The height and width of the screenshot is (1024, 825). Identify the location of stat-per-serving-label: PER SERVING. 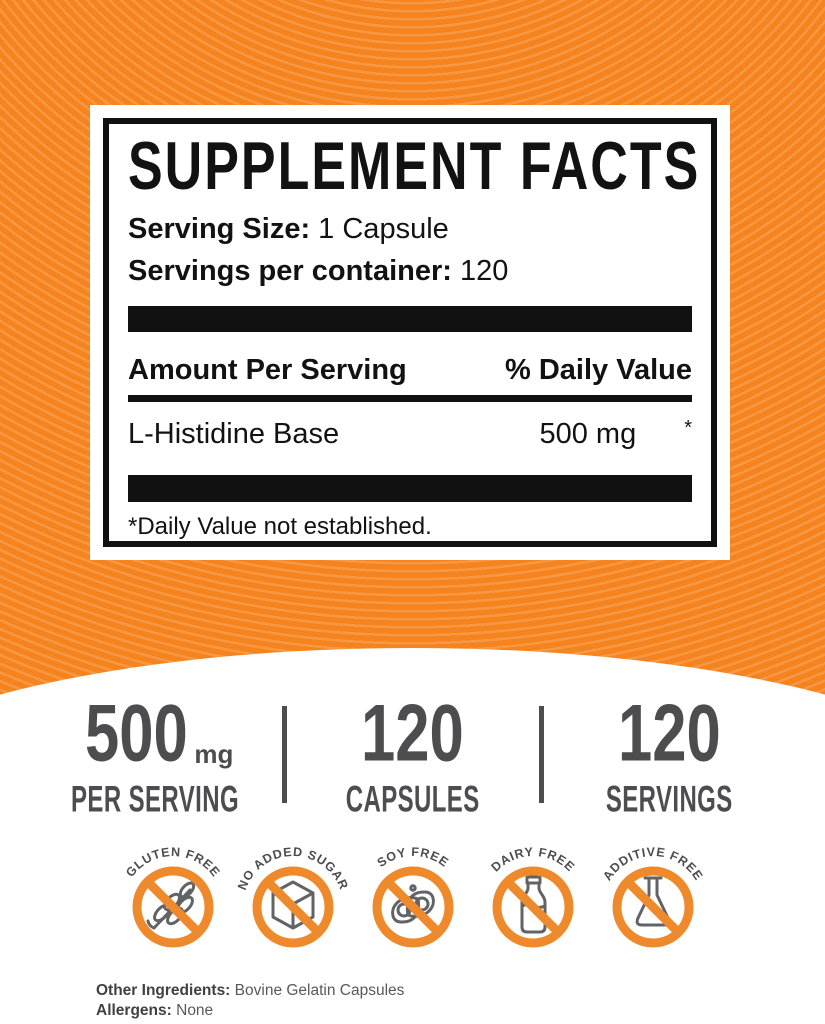
(155, 799).